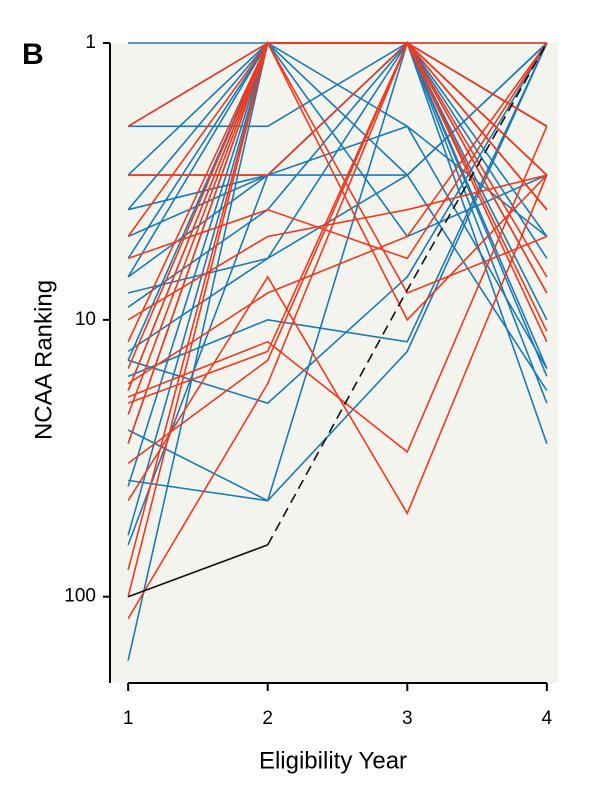  Describe the element at coordinates (43, 360) in the screenshot. I see `y-axis-title: NCAA Ranking` at that location.